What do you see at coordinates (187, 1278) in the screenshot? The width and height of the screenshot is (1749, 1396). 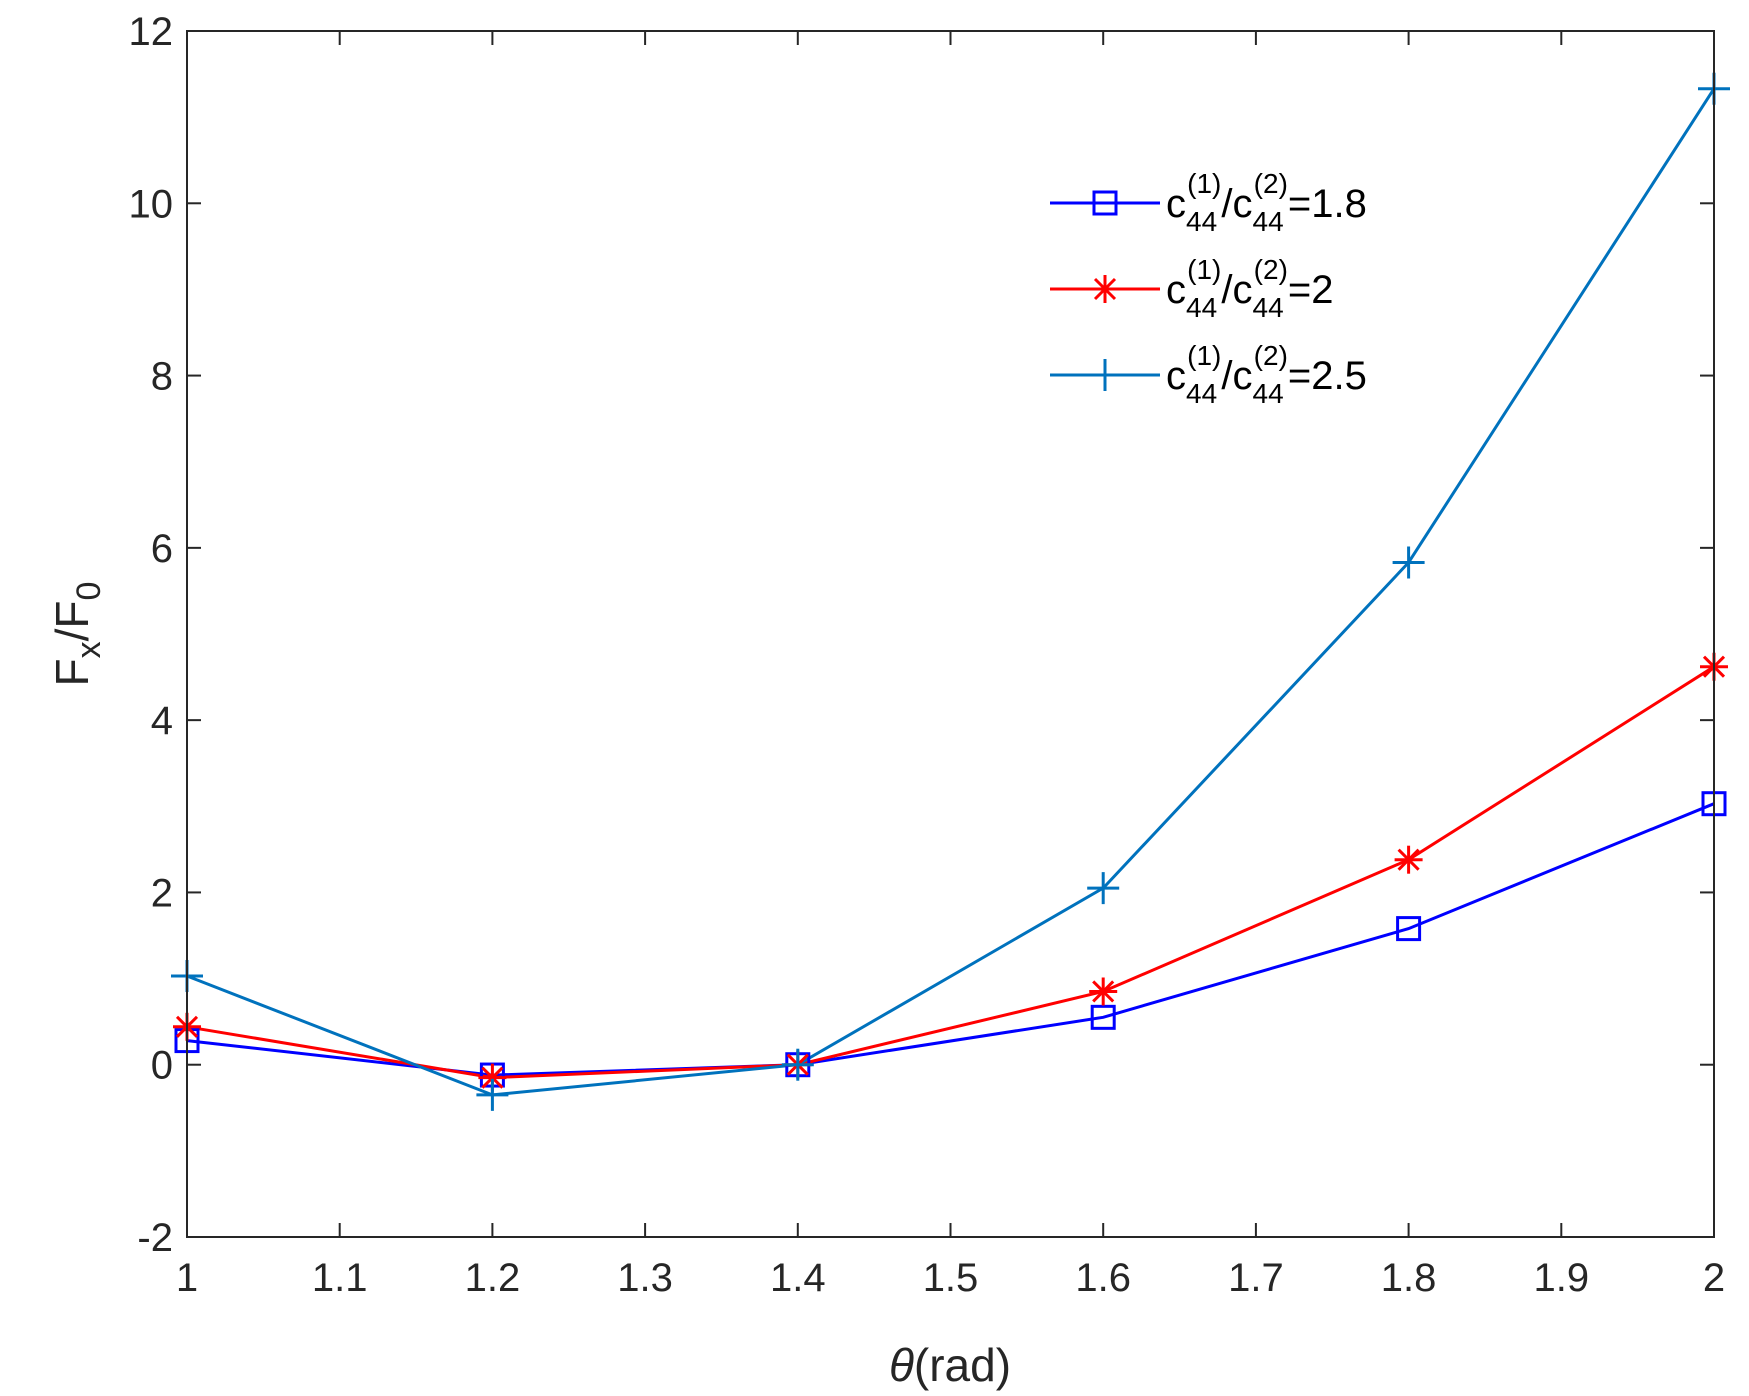 I see `x-tick-label: 1` at bounding box center [187, 1278].